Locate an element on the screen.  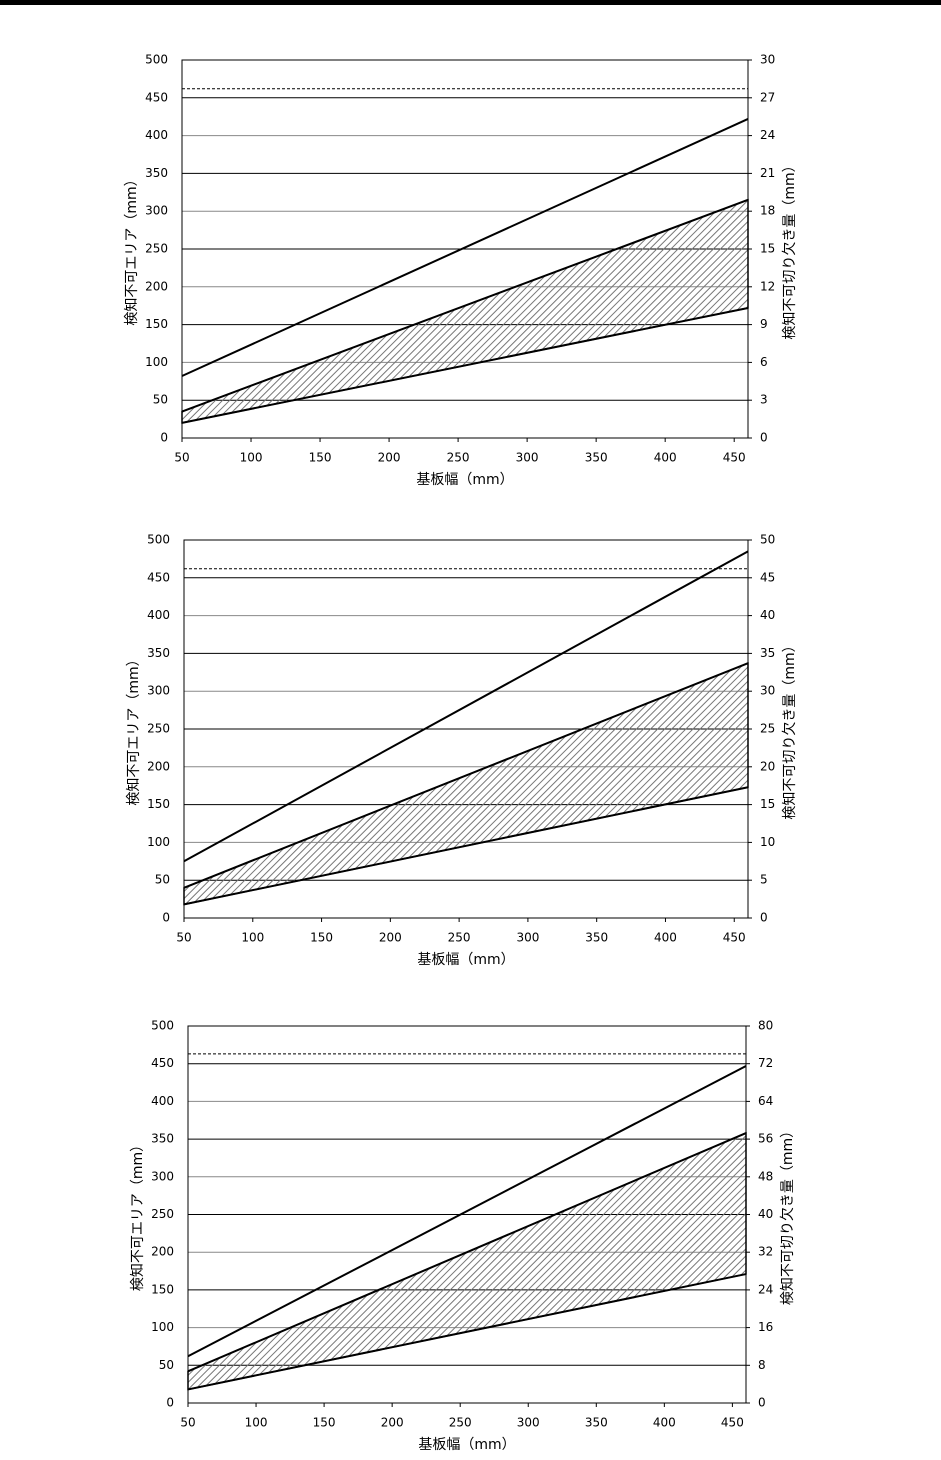
y2-tick-label: 16 is located at coordinates (765, 1327).